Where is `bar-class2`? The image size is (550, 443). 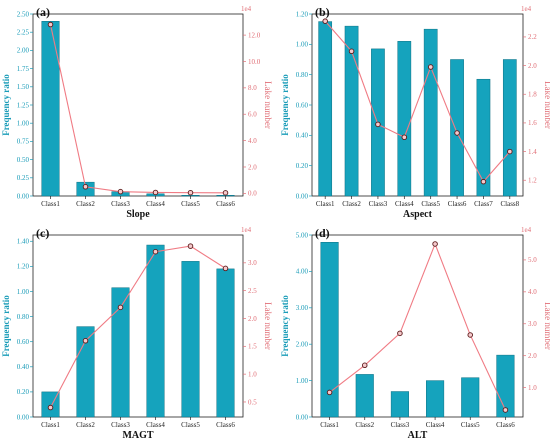
bar-class2 is located at coordinates (364, 396).